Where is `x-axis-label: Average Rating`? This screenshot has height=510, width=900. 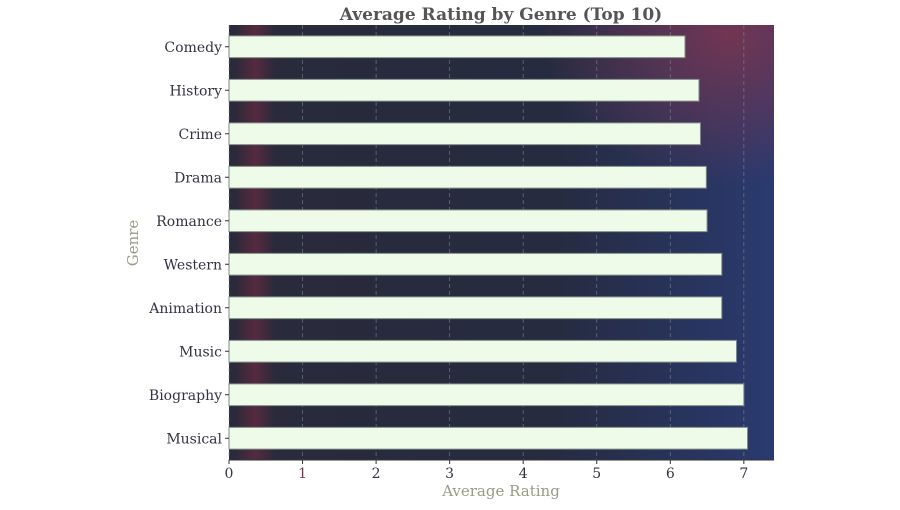
x-axis-label: Average Rating is located at coordinates (500, 491).